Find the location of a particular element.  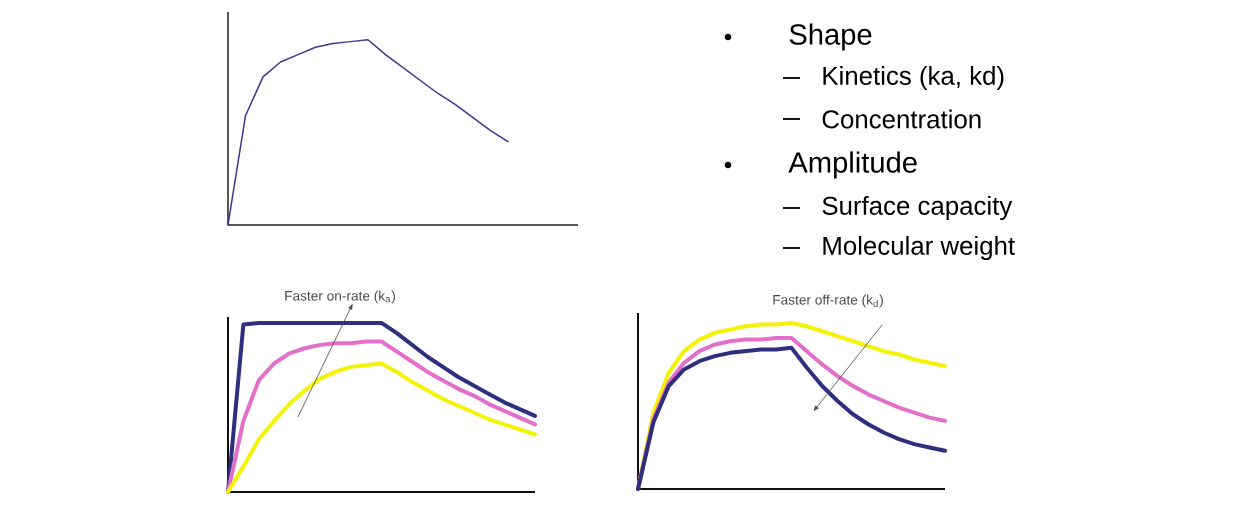

text: Molecular weight is located at coordinates (919, 248).